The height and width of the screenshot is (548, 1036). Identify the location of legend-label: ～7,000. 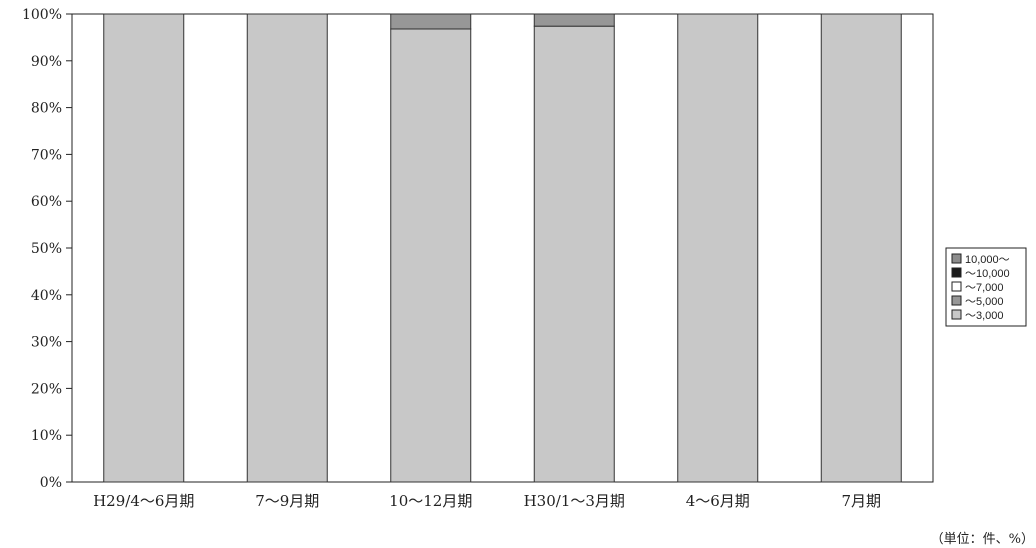
(984, 288).